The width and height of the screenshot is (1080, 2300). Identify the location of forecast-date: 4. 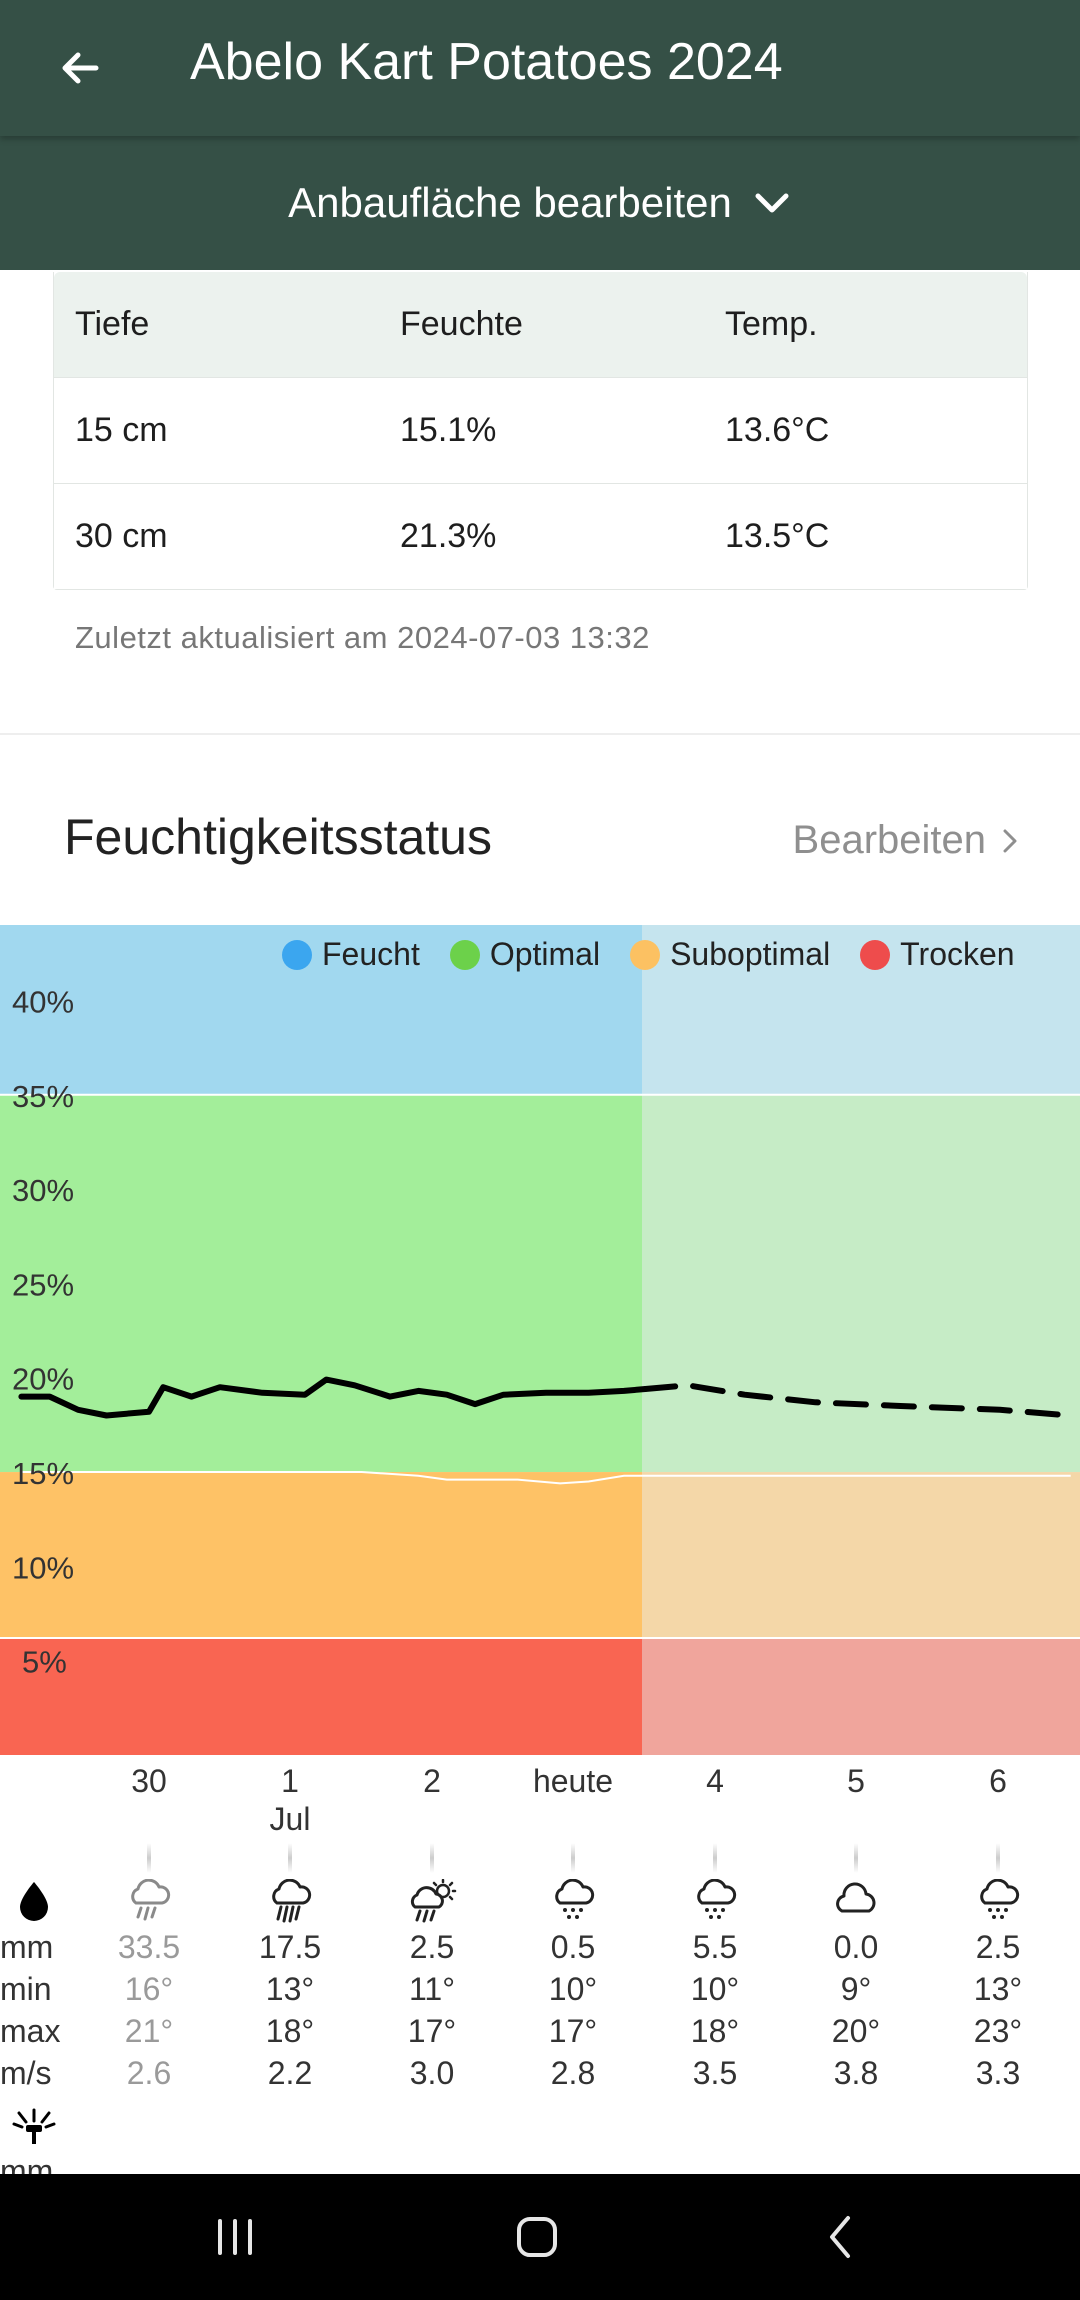
(715, 1781).